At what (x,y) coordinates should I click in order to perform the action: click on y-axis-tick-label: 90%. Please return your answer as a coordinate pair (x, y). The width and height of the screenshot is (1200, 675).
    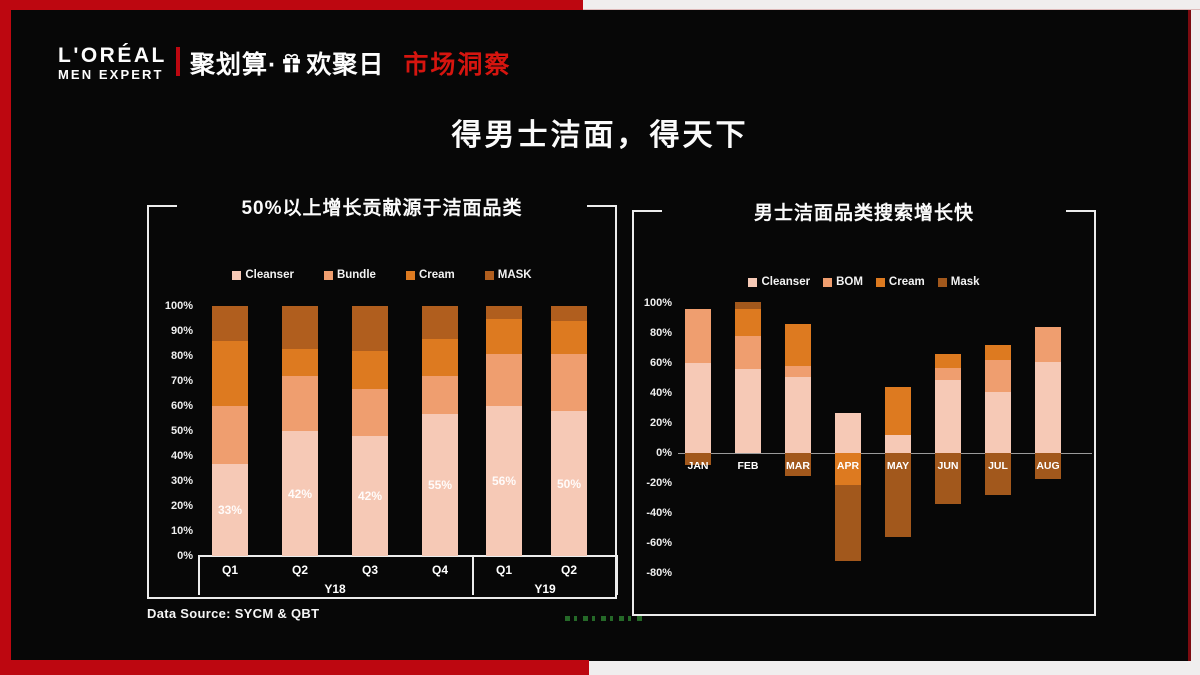
    Looking at the image, I should click on (181, 331).